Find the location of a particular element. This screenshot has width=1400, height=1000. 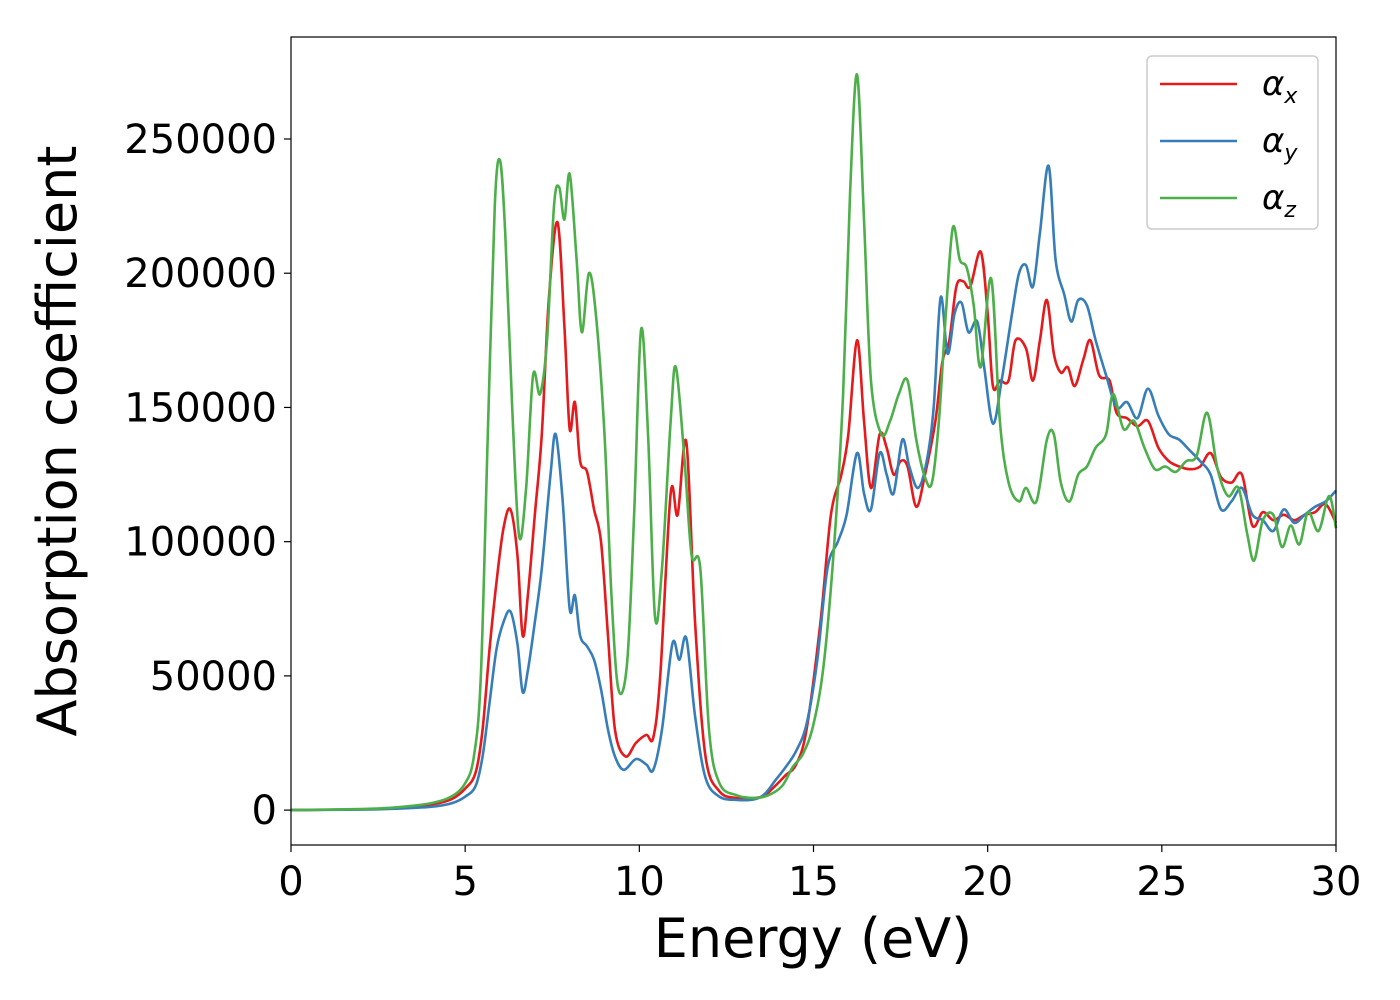

legend-label-x: αx is located at coordinates (1280, 86).